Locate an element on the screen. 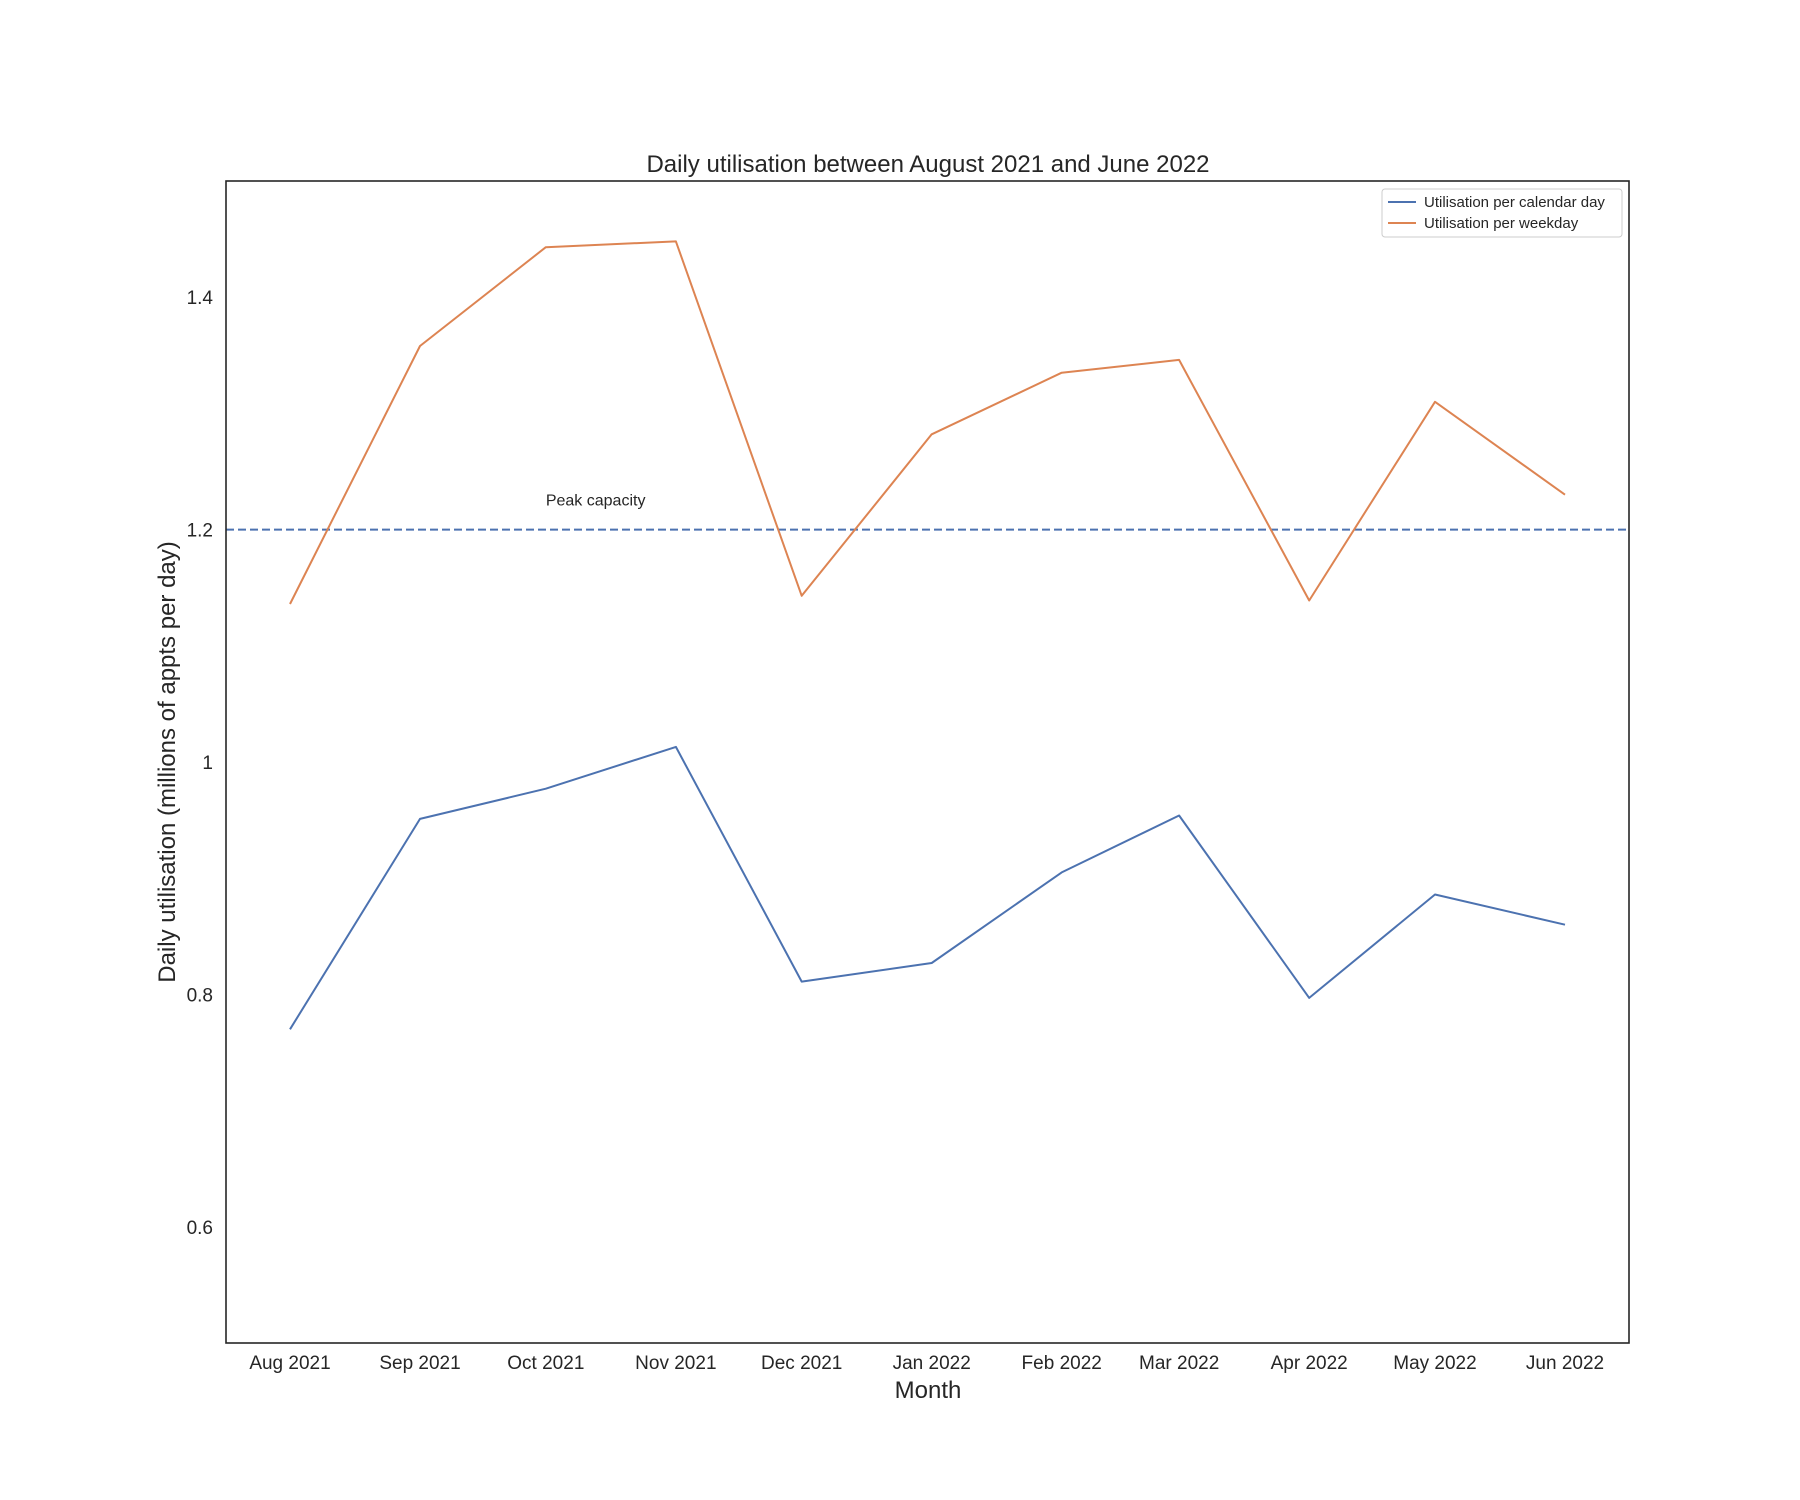  legend-box is located at coordinates (1502, 213).